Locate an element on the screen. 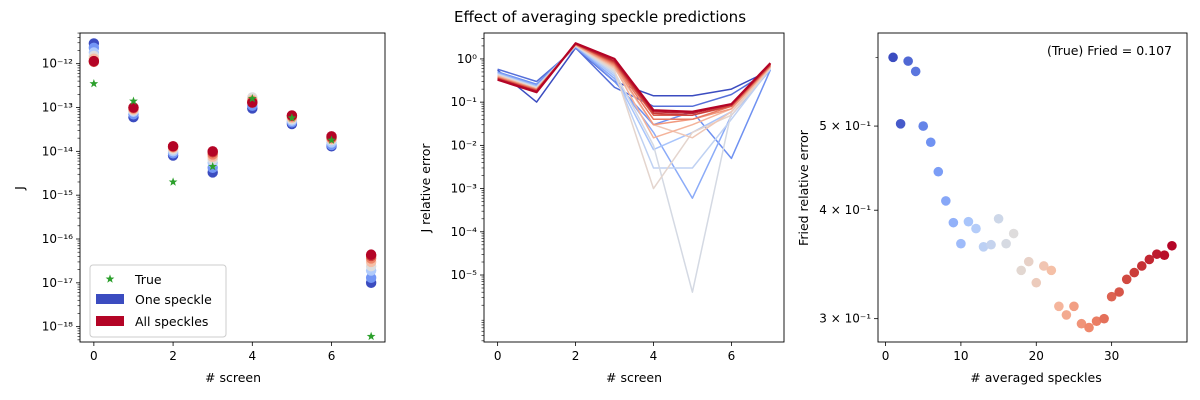 This screenshot has height=400, width=1200. y-tick-label: 10⁻¹³ is located at coordinates (57, 108).